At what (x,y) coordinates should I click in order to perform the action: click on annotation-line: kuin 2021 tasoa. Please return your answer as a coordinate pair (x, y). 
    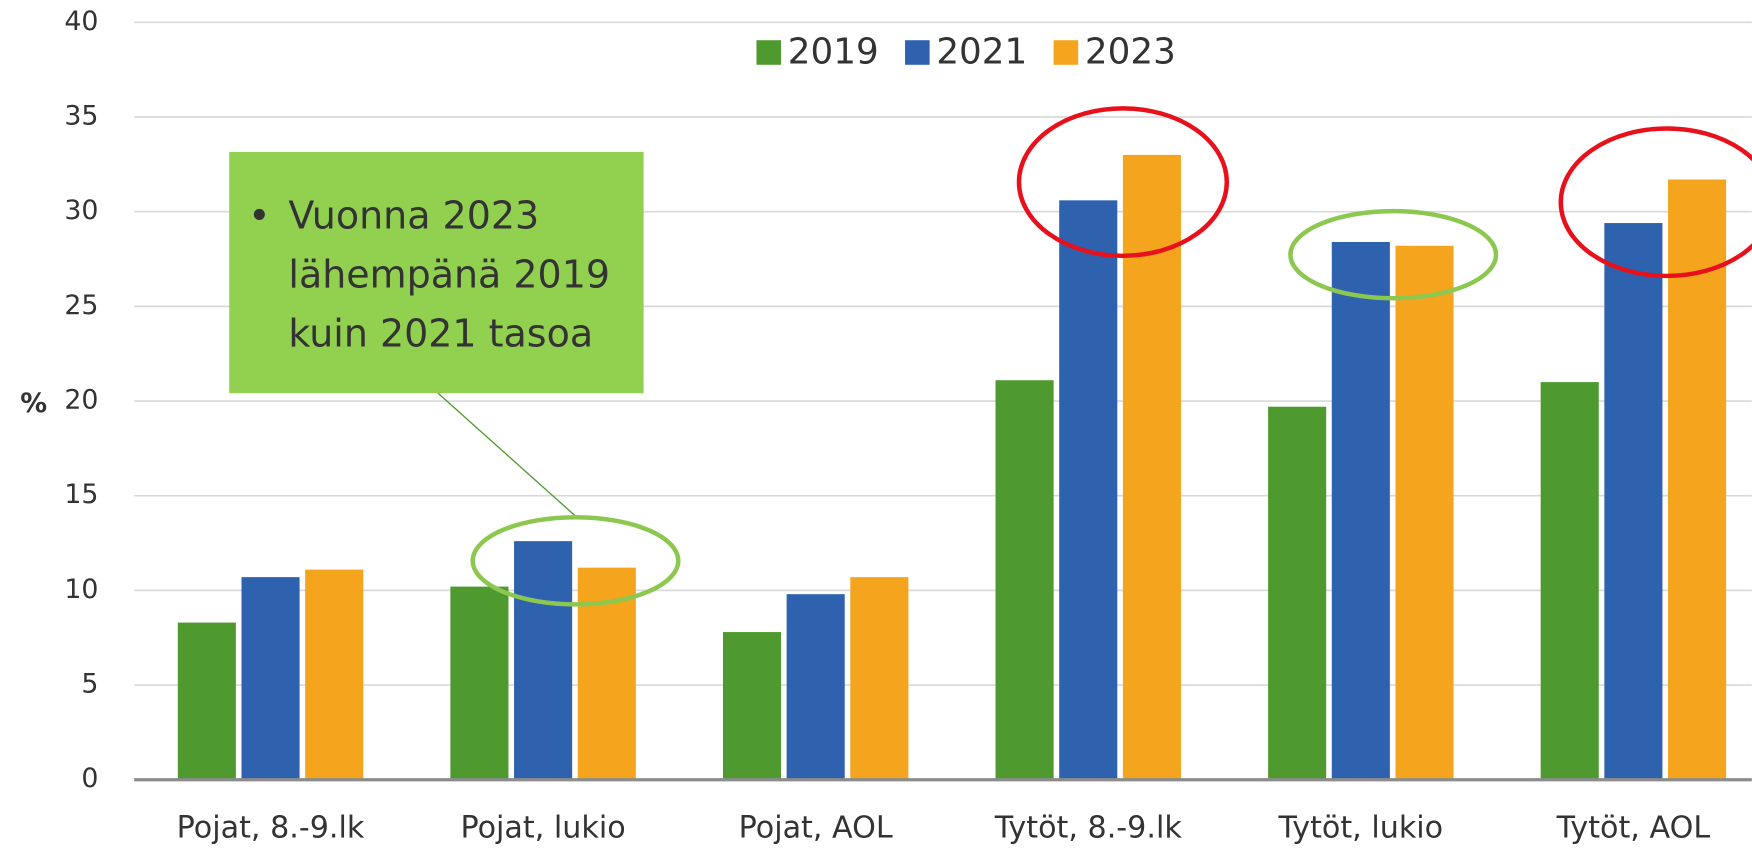
    Looking at the image, I should click on (440, 334).